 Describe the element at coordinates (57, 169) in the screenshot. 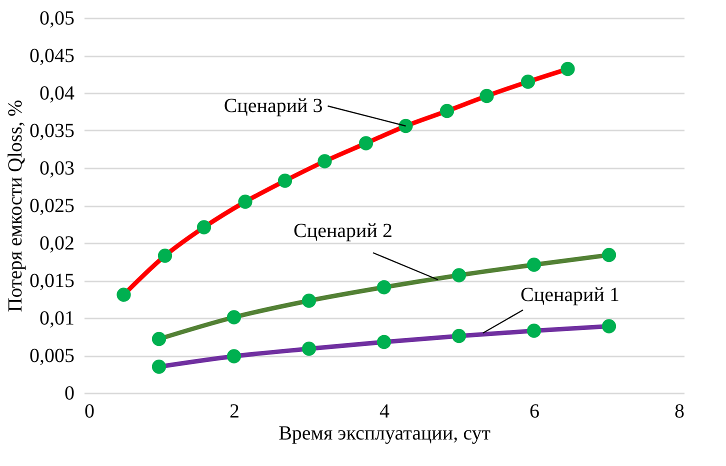

I see `y-tick-label: 0,03` at that location.